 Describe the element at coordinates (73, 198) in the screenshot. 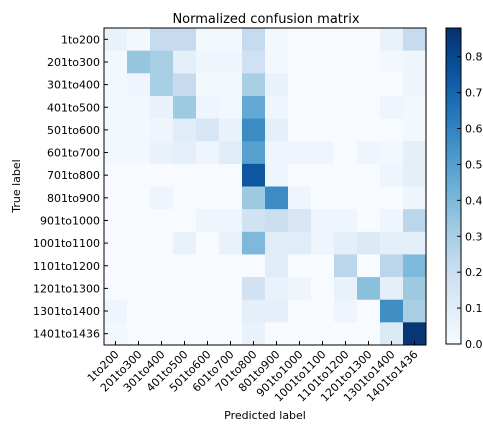

I see `y-tick-label: 801to900` at that location.